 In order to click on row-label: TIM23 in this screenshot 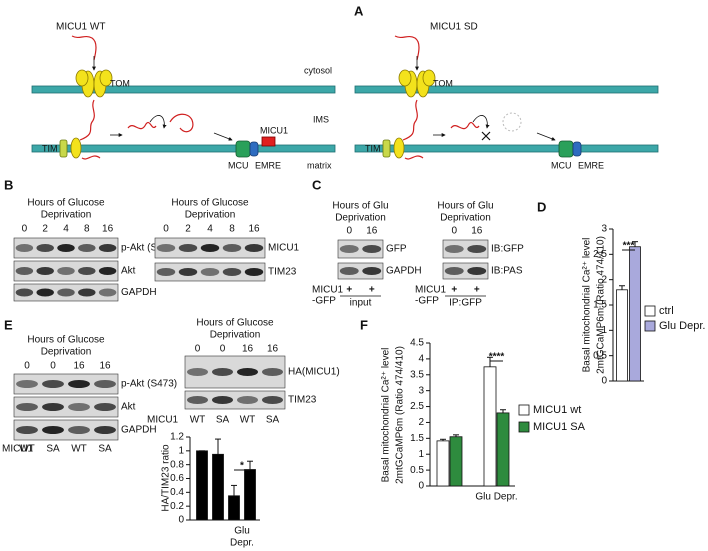, I will do `click(282, 272)`.